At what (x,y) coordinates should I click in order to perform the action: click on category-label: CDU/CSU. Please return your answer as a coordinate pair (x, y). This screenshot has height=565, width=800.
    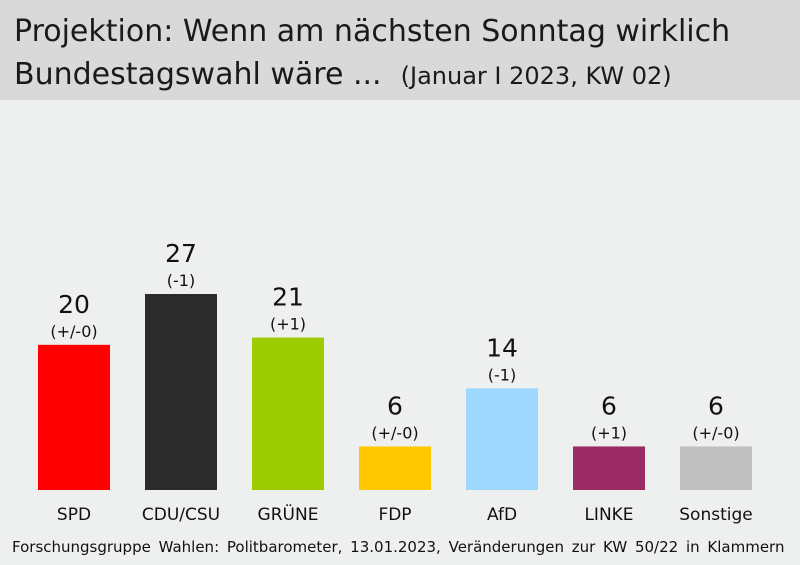
    Looking at the image, I should click on (181, 515).